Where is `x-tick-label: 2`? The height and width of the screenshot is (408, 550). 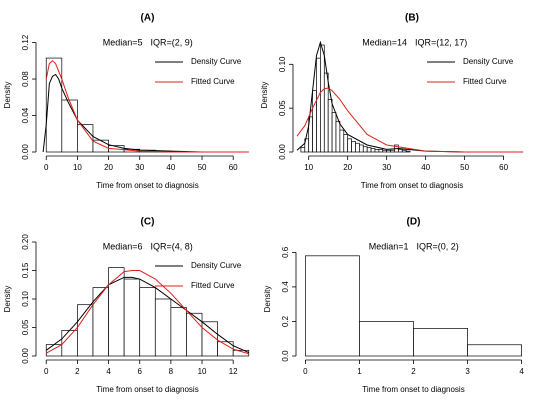
x-tick-label: 2 is located at coordinates (413, 371).